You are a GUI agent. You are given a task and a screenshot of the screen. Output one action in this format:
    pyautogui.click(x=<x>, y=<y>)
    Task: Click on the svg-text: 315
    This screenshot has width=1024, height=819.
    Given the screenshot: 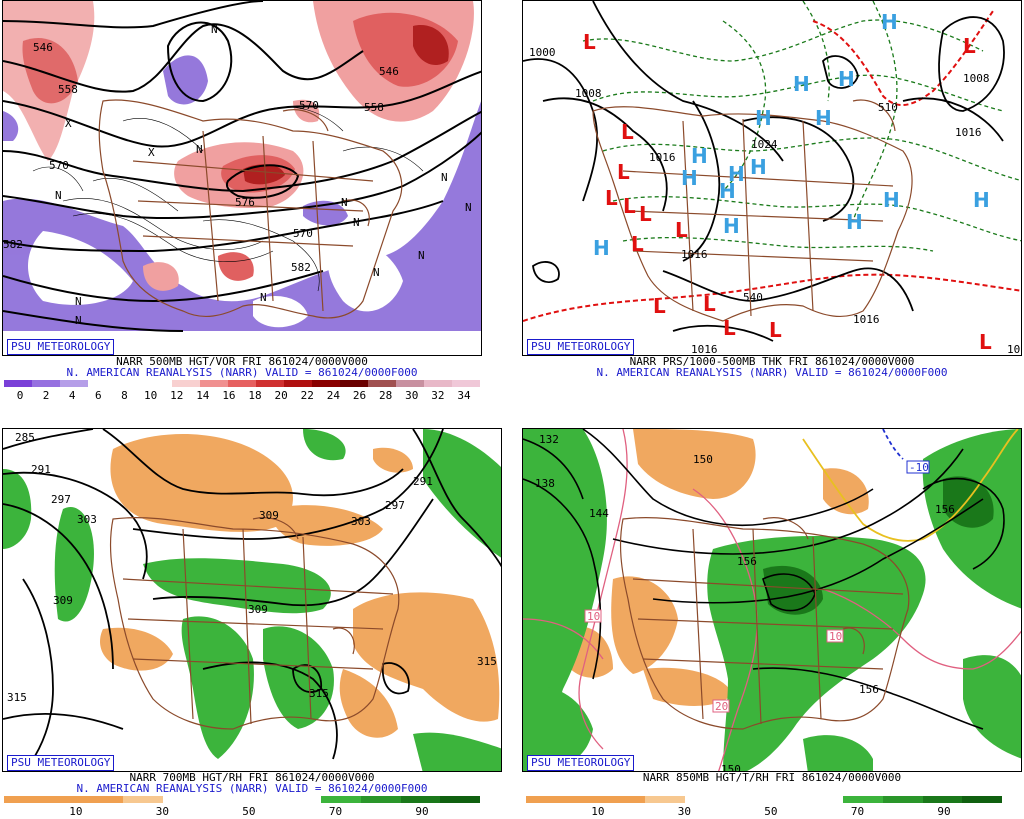 What is the action you would take?
    pyautogui.click(x=319, y=693)
    